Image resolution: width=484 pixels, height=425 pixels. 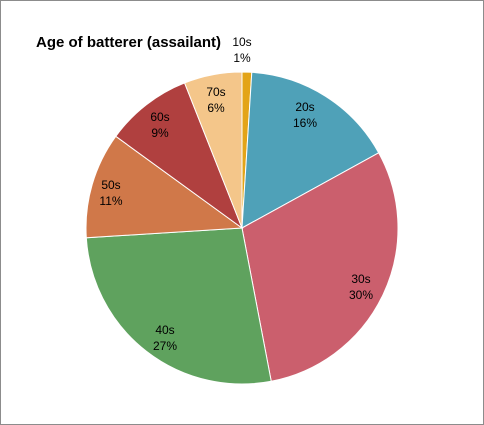 I want to click on slice-label-10s: 10s 1%, so click(x=241, y=50).